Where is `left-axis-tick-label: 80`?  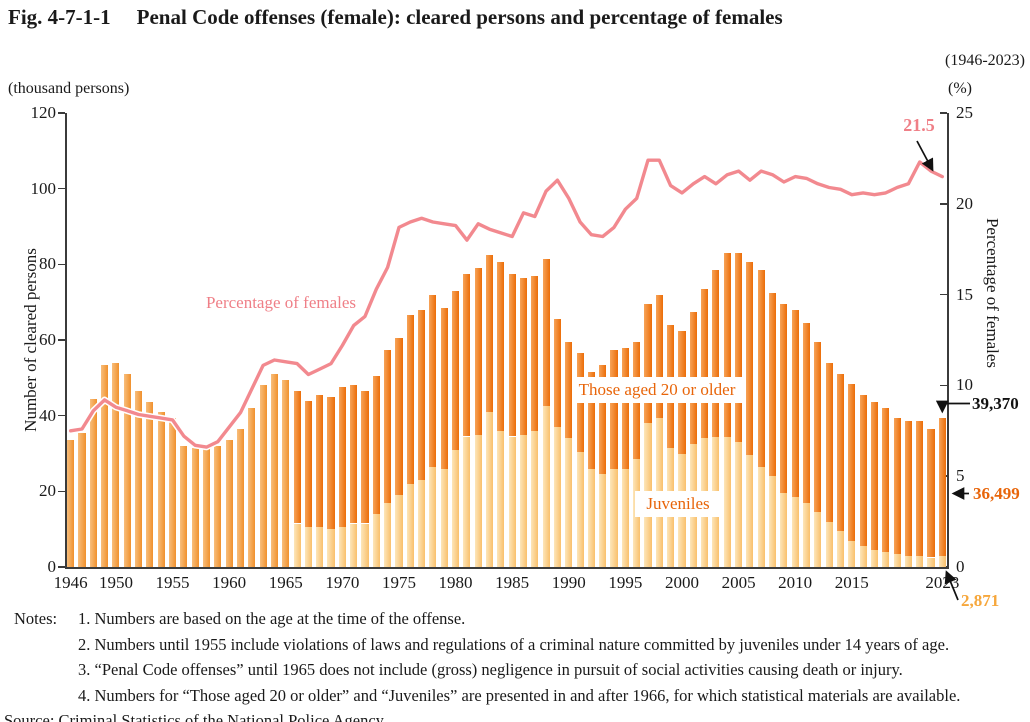 left-axis-tick-label: 80 is located at coordinates (47, 264).